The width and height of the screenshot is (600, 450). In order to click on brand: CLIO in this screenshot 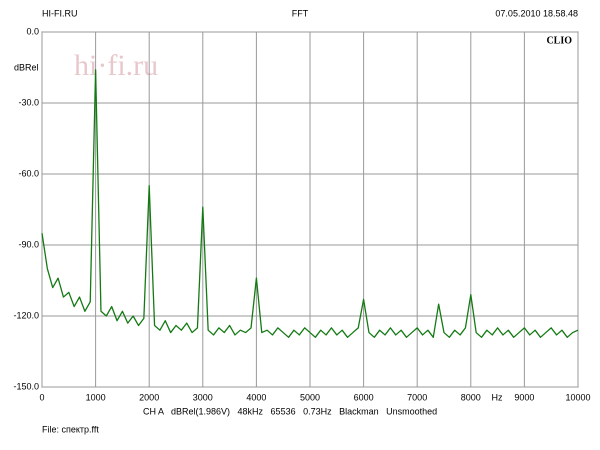, I will do `click(559, 40)`.